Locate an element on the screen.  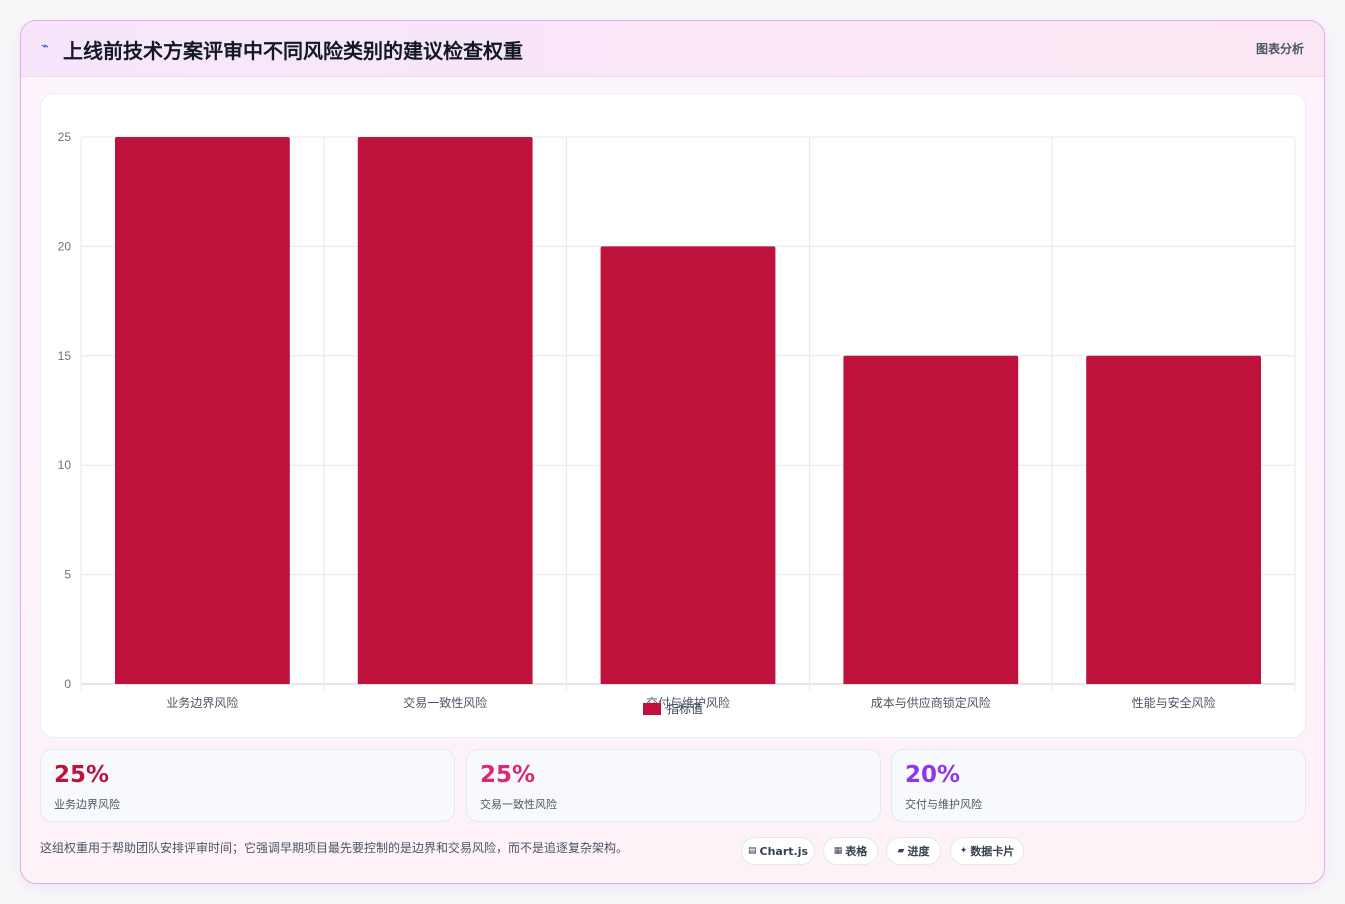
x-tick-label: 交付与维护风险 is located at coordinates (688, 702).